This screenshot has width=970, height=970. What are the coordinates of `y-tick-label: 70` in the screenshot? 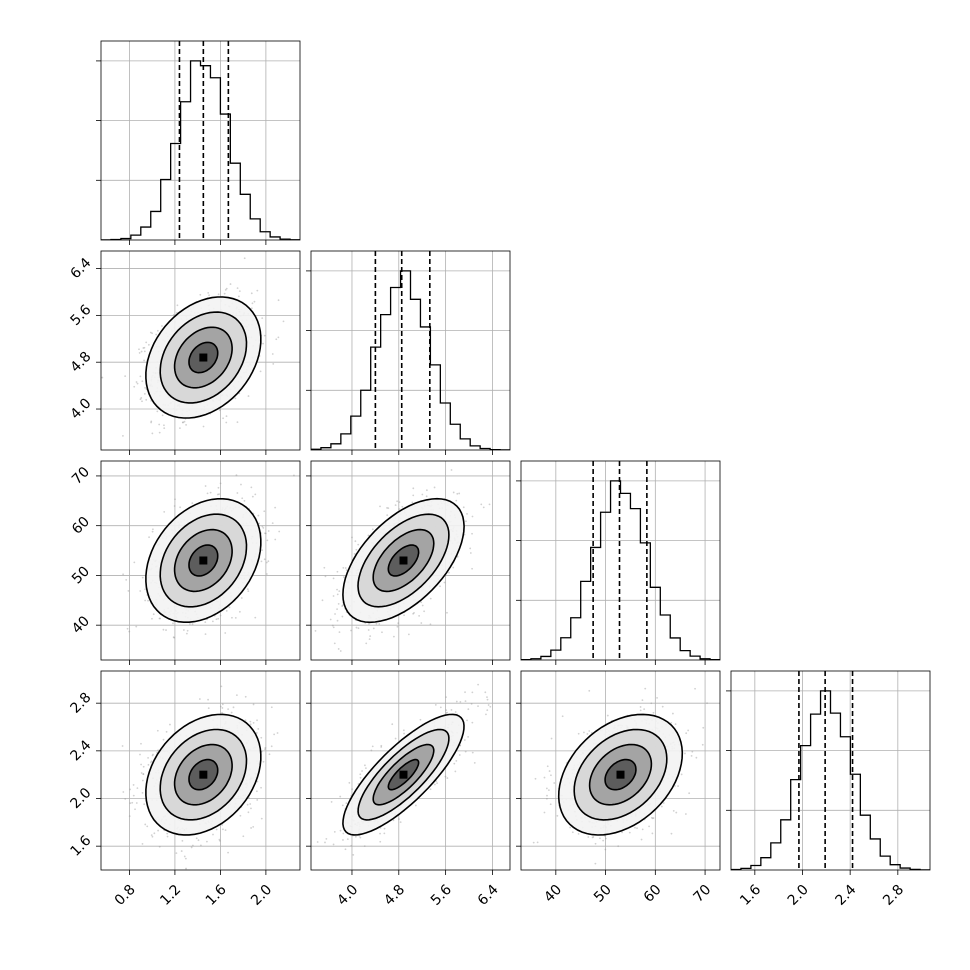 It's located at (81, 476).